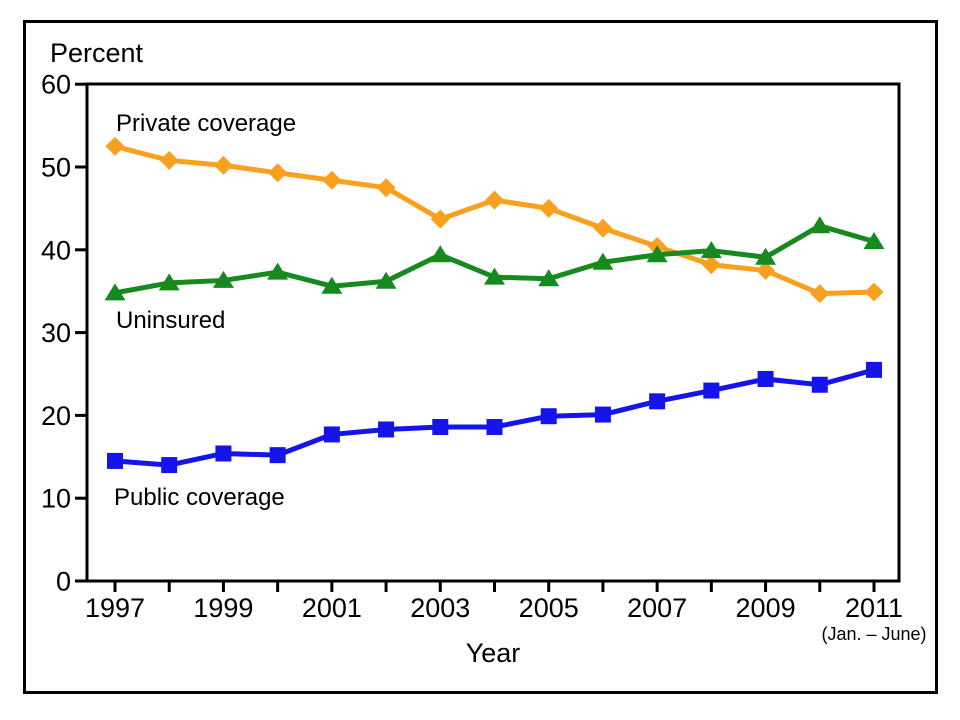 This screenshot has height=720, width=960. I want to click on x-tick-label: 2001, so click(332, 608).